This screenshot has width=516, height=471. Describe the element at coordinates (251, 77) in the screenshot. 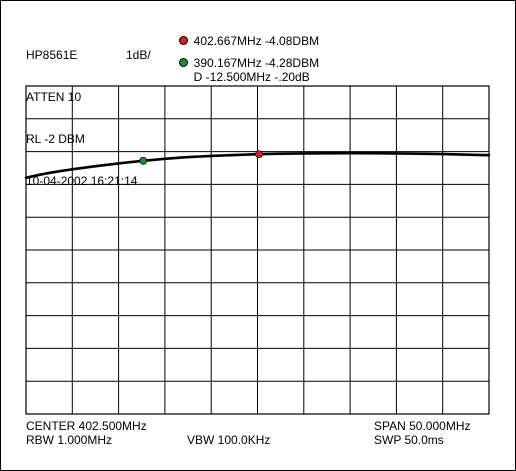

I see `marker-delta-label: D -12.500MHz -.20dB` at that location.